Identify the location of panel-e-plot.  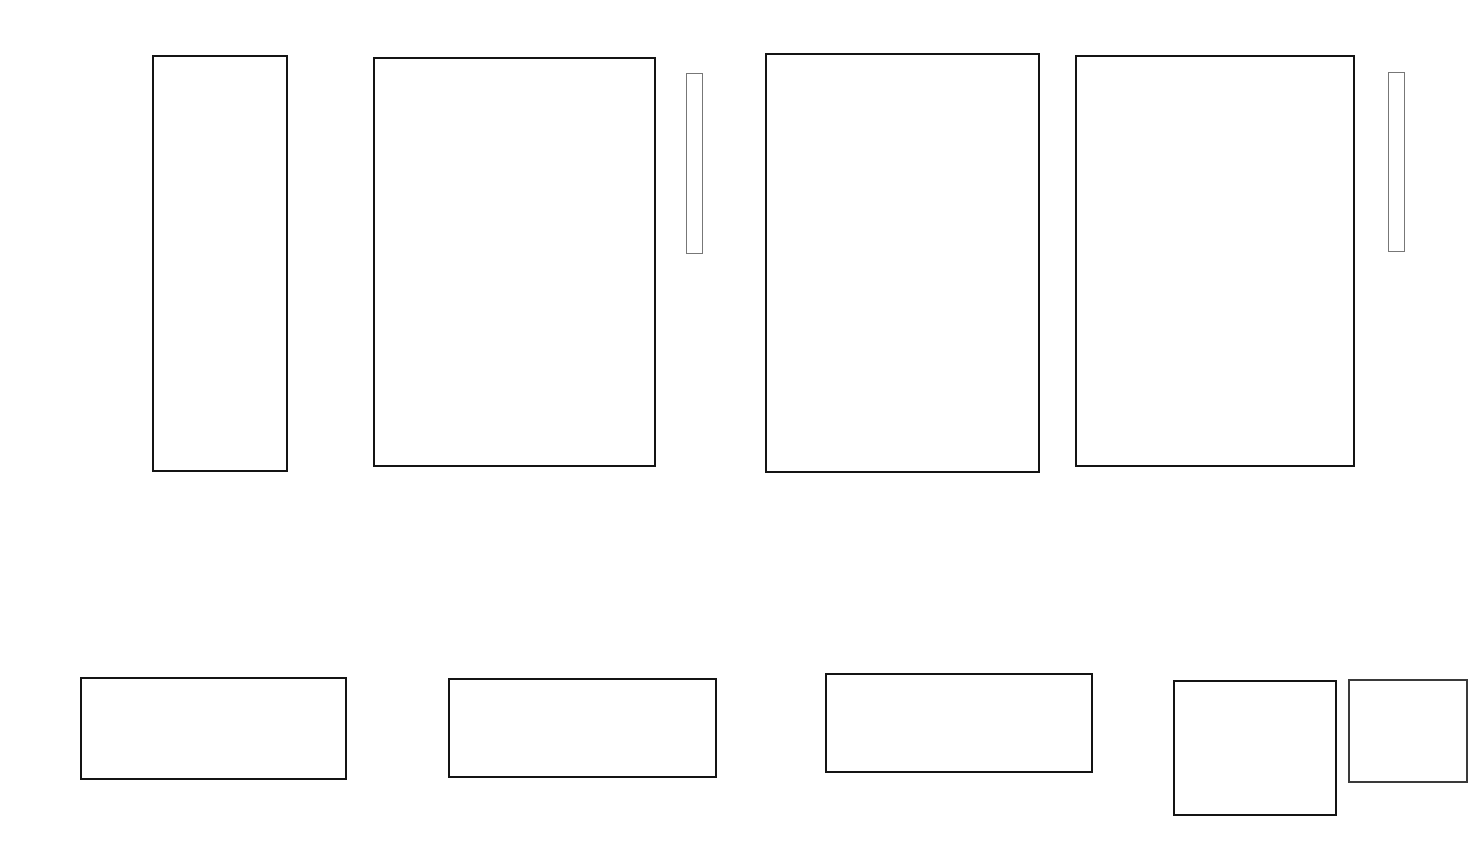
(582, 728).